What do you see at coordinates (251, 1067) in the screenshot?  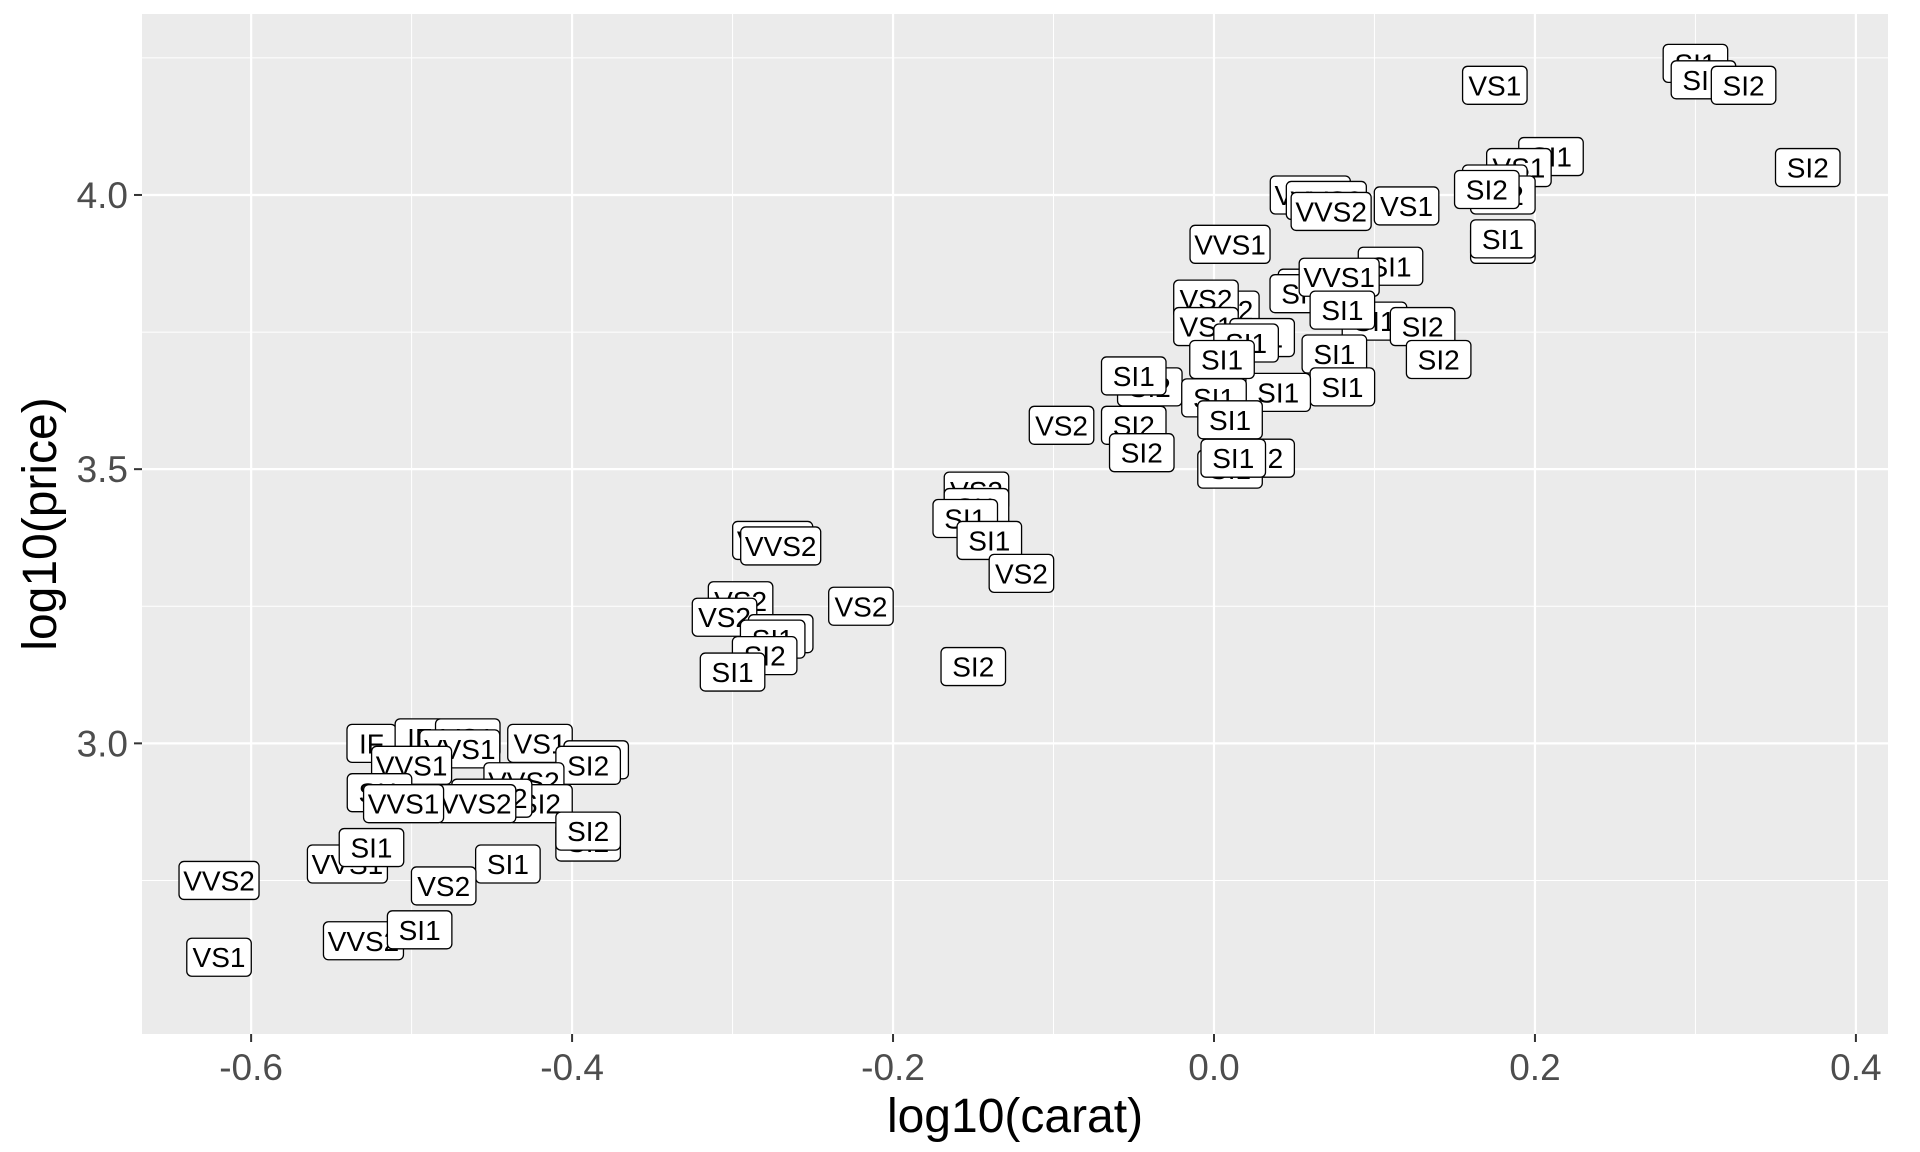 I see `x-tick-label: -0.6` at bounding box center [251, 1067].